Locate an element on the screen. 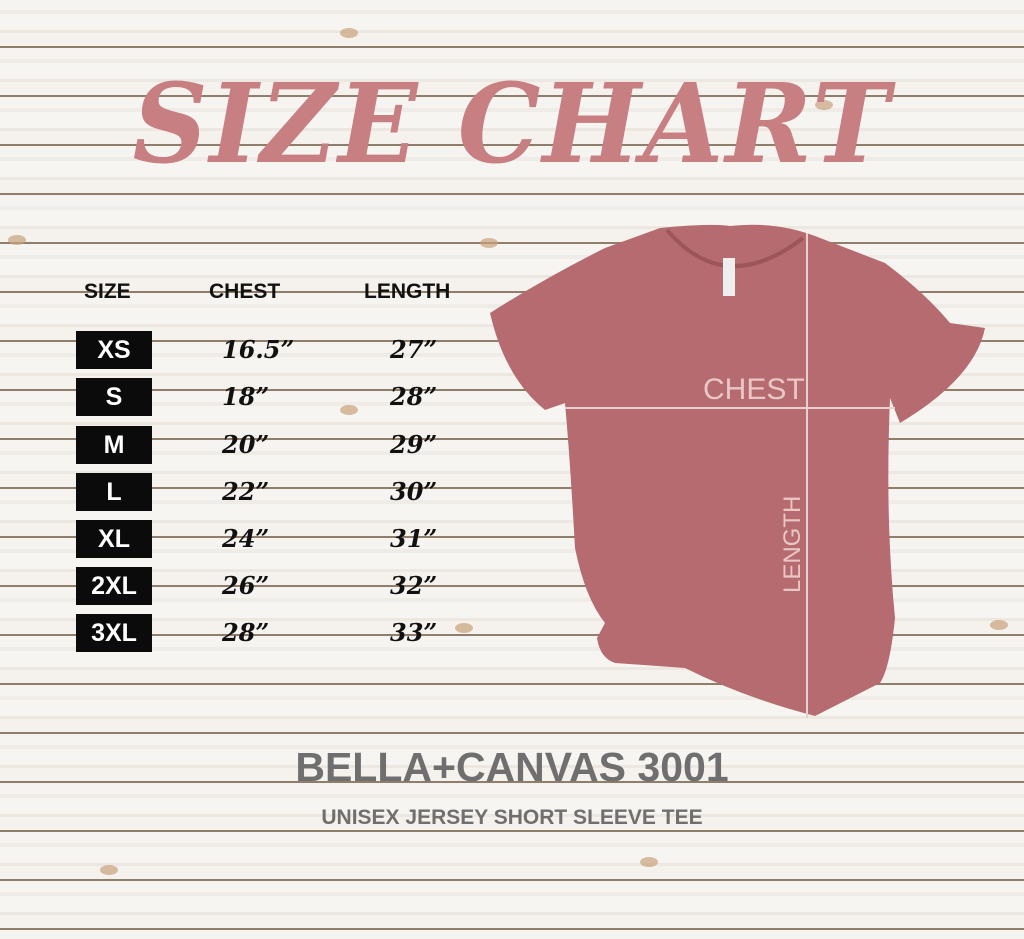 Image resolution: width=1024 pixels, height=939 pixels. table-row: 2XL 26” 32” is located at coordinates (276, 586).